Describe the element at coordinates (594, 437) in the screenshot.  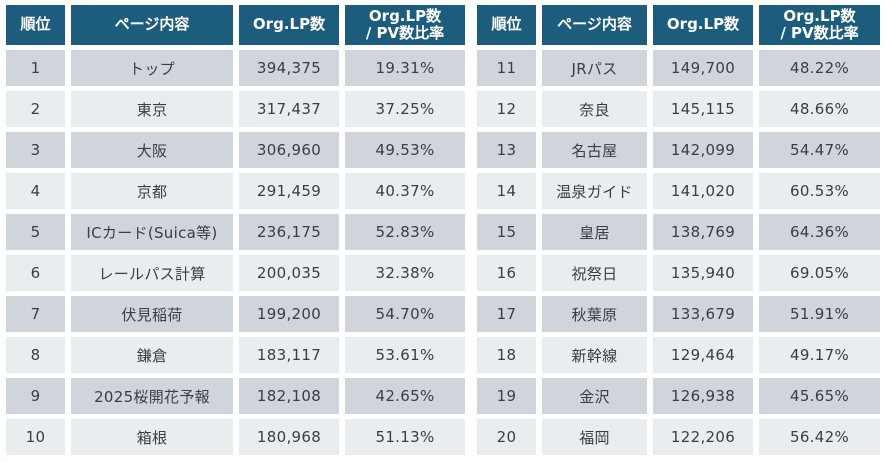
I see `page-cell: 福岡` at that location.